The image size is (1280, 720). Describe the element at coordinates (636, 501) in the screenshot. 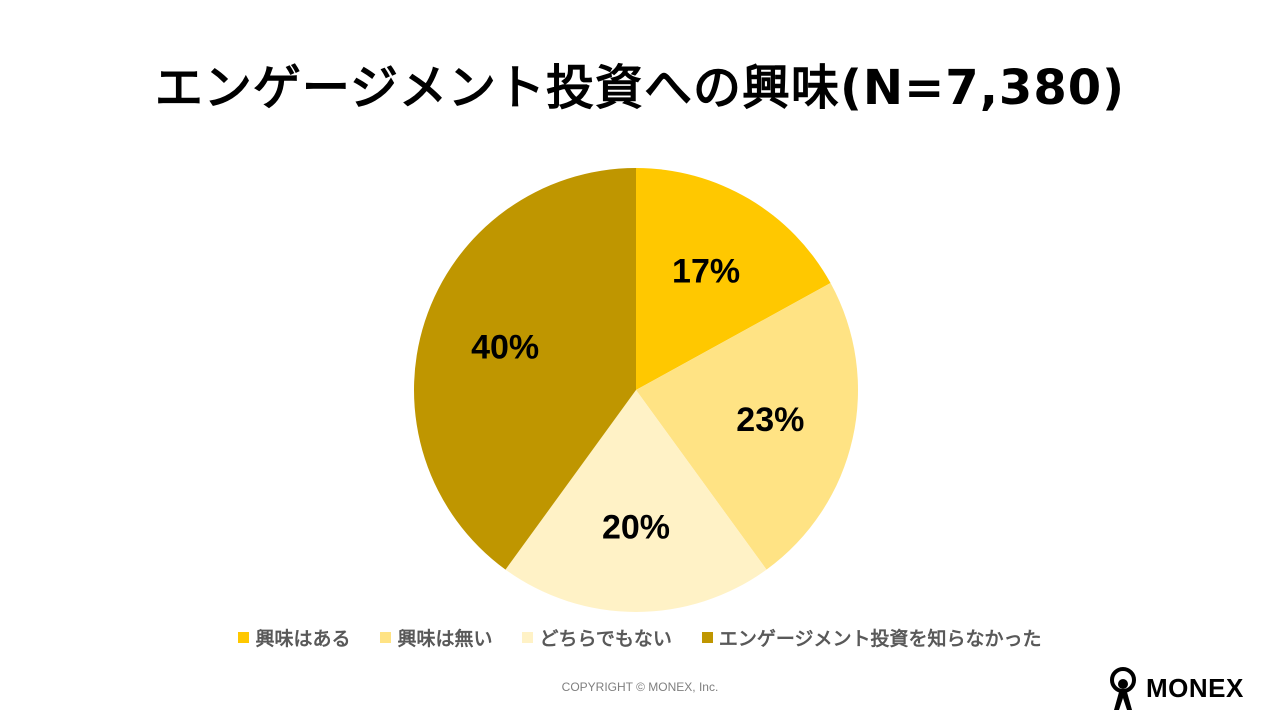

I see `pie-slice-neutral` at that location.